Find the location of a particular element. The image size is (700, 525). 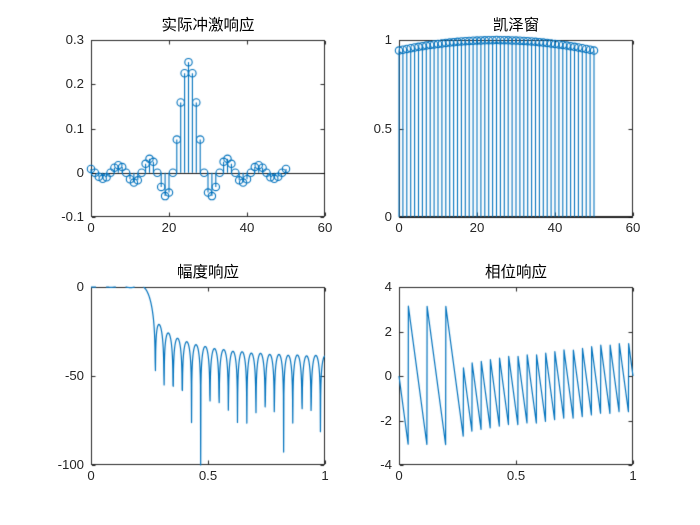

y-tick-label: -4 is located at coordinates (386, 464).